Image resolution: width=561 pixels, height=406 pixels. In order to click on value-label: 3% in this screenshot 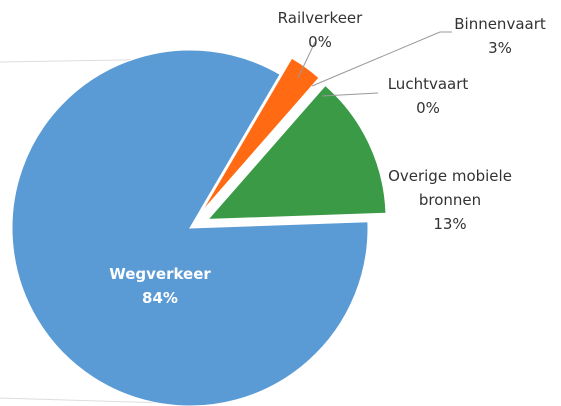, I will do `click(500, 48)`.